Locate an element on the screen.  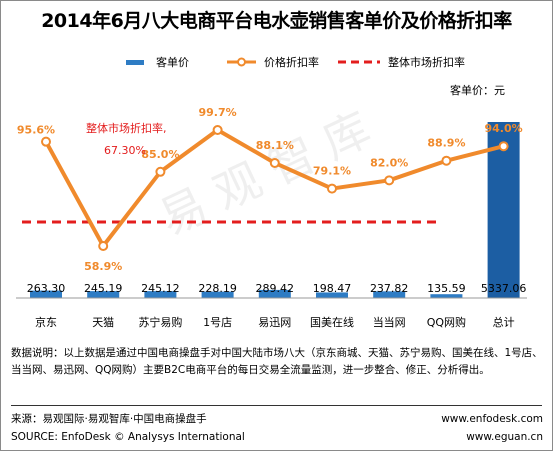
url-enfodesk: www.enfodesk.com is located at coordinates (492, 419).